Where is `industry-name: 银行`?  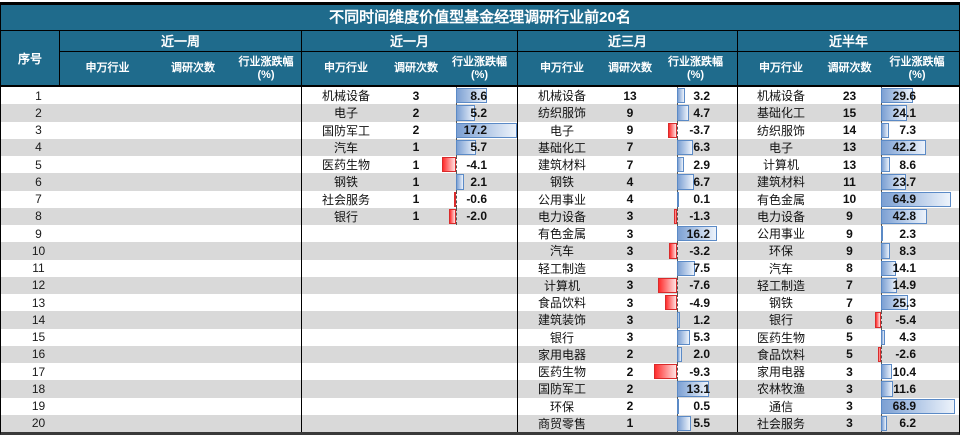 industry-name: 银行 is located at coordinates (780, 320).